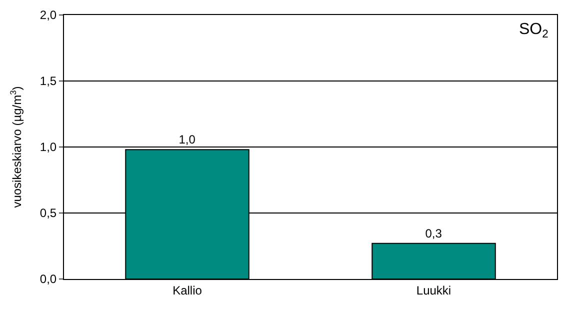  What do you see at coordinates (187, 139) in the screenshot?
I see `data-label: 1,0` at bounding box center [187, 139].